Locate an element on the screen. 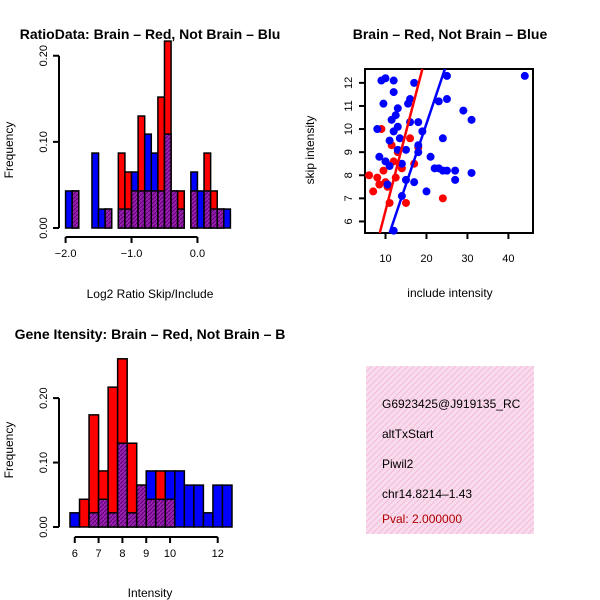 This screenshot has width=600, height=600. intensity-histogram-bars is located at coordinates (151, 443).